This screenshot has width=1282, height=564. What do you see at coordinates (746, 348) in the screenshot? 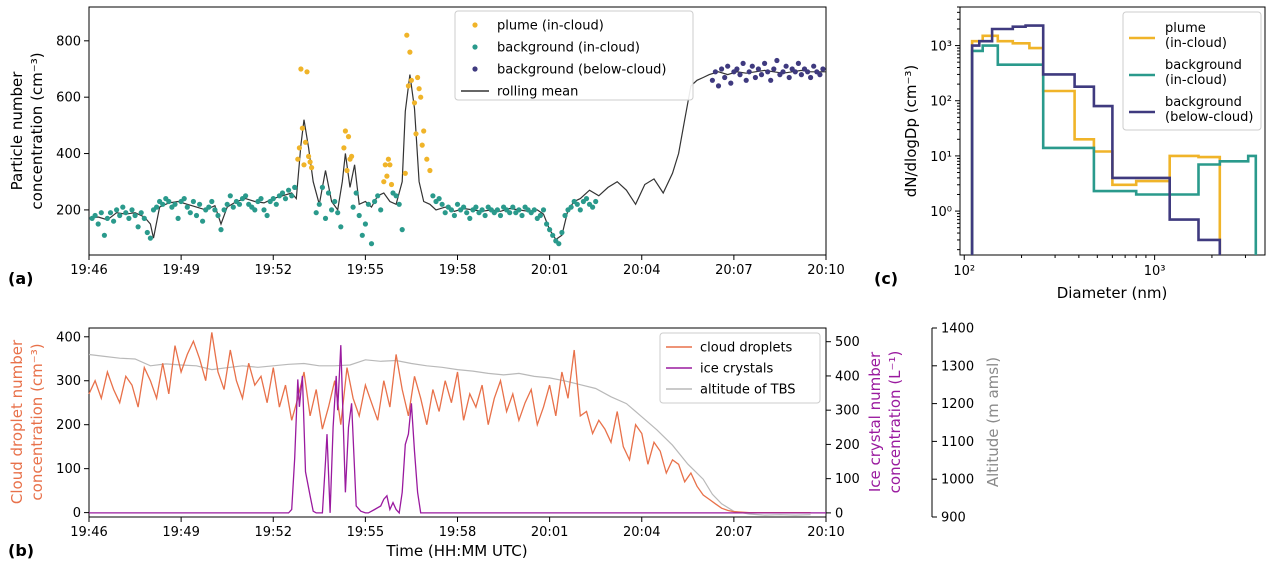
I see `panel-b-legend-label: cloud droplets` at bounding box center [746, 348].